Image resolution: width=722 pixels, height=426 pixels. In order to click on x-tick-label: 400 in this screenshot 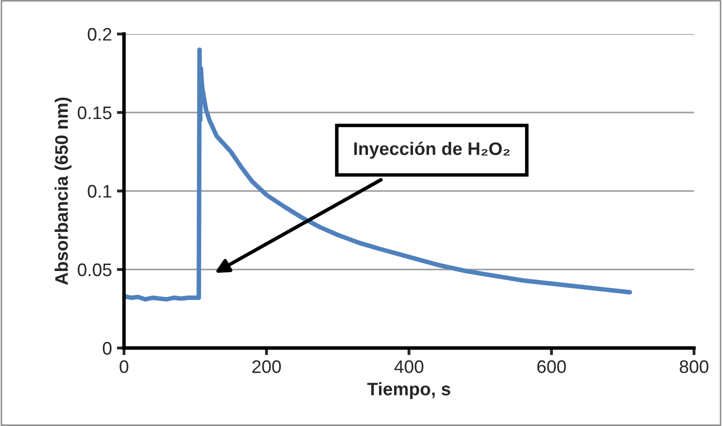, I will do `click(409, 367)`.